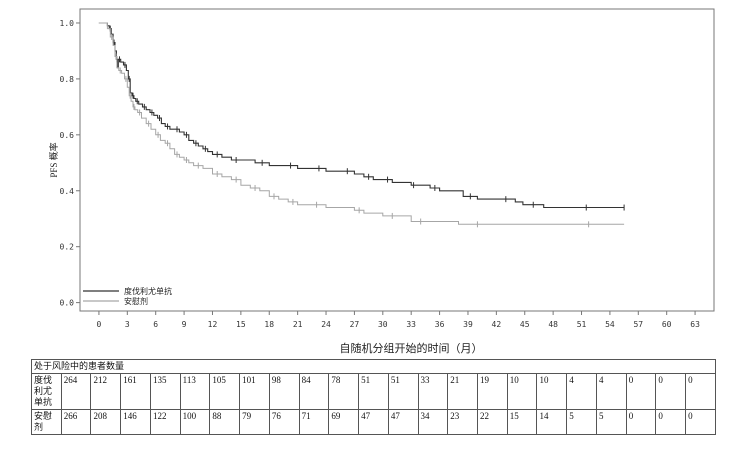 This screenshot has height=449, width=737. I want to click on risk-count-cell: 212, so click(106, 391).